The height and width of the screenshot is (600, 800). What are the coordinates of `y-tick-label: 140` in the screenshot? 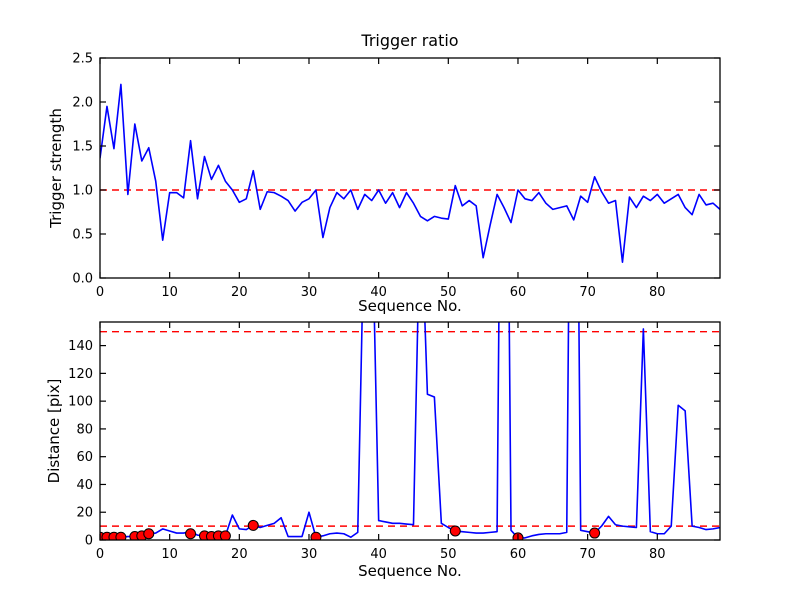 It's located at (80, 346).